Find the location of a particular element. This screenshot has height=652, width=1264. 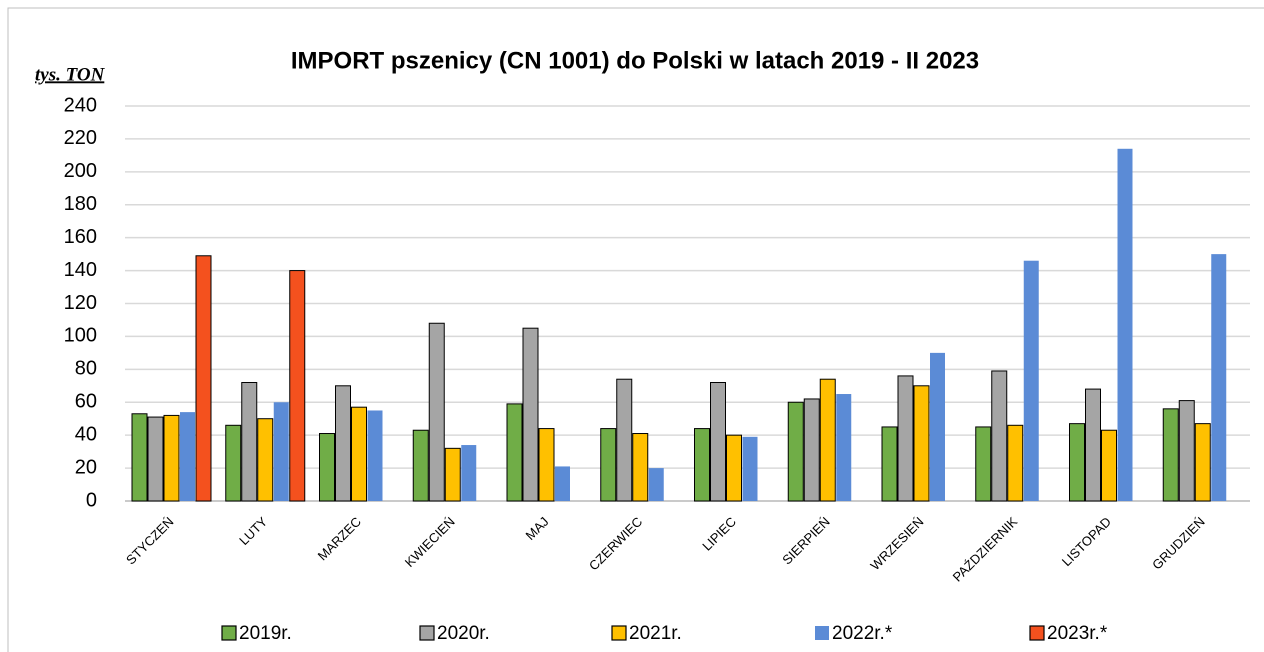

y-tick-label: 220 is located at coordinates (80, 138).